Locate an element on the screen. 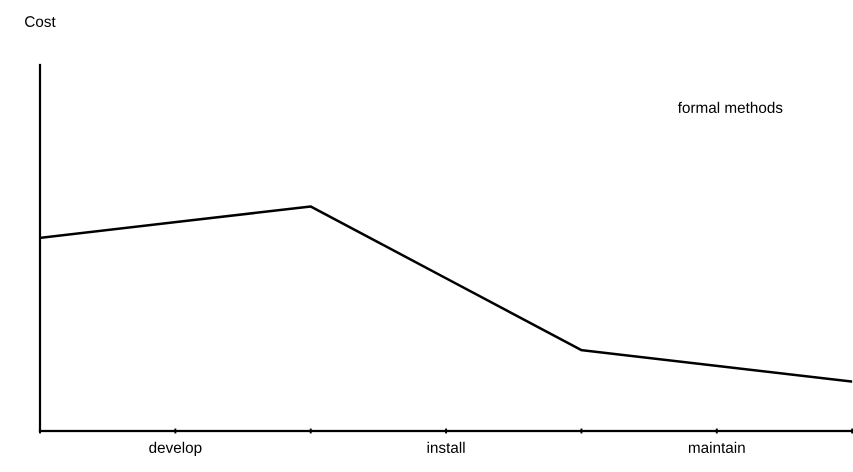 The height and width of the screenshot is (472, 853). x-tick-label: install is located at coordinates (446, 447).